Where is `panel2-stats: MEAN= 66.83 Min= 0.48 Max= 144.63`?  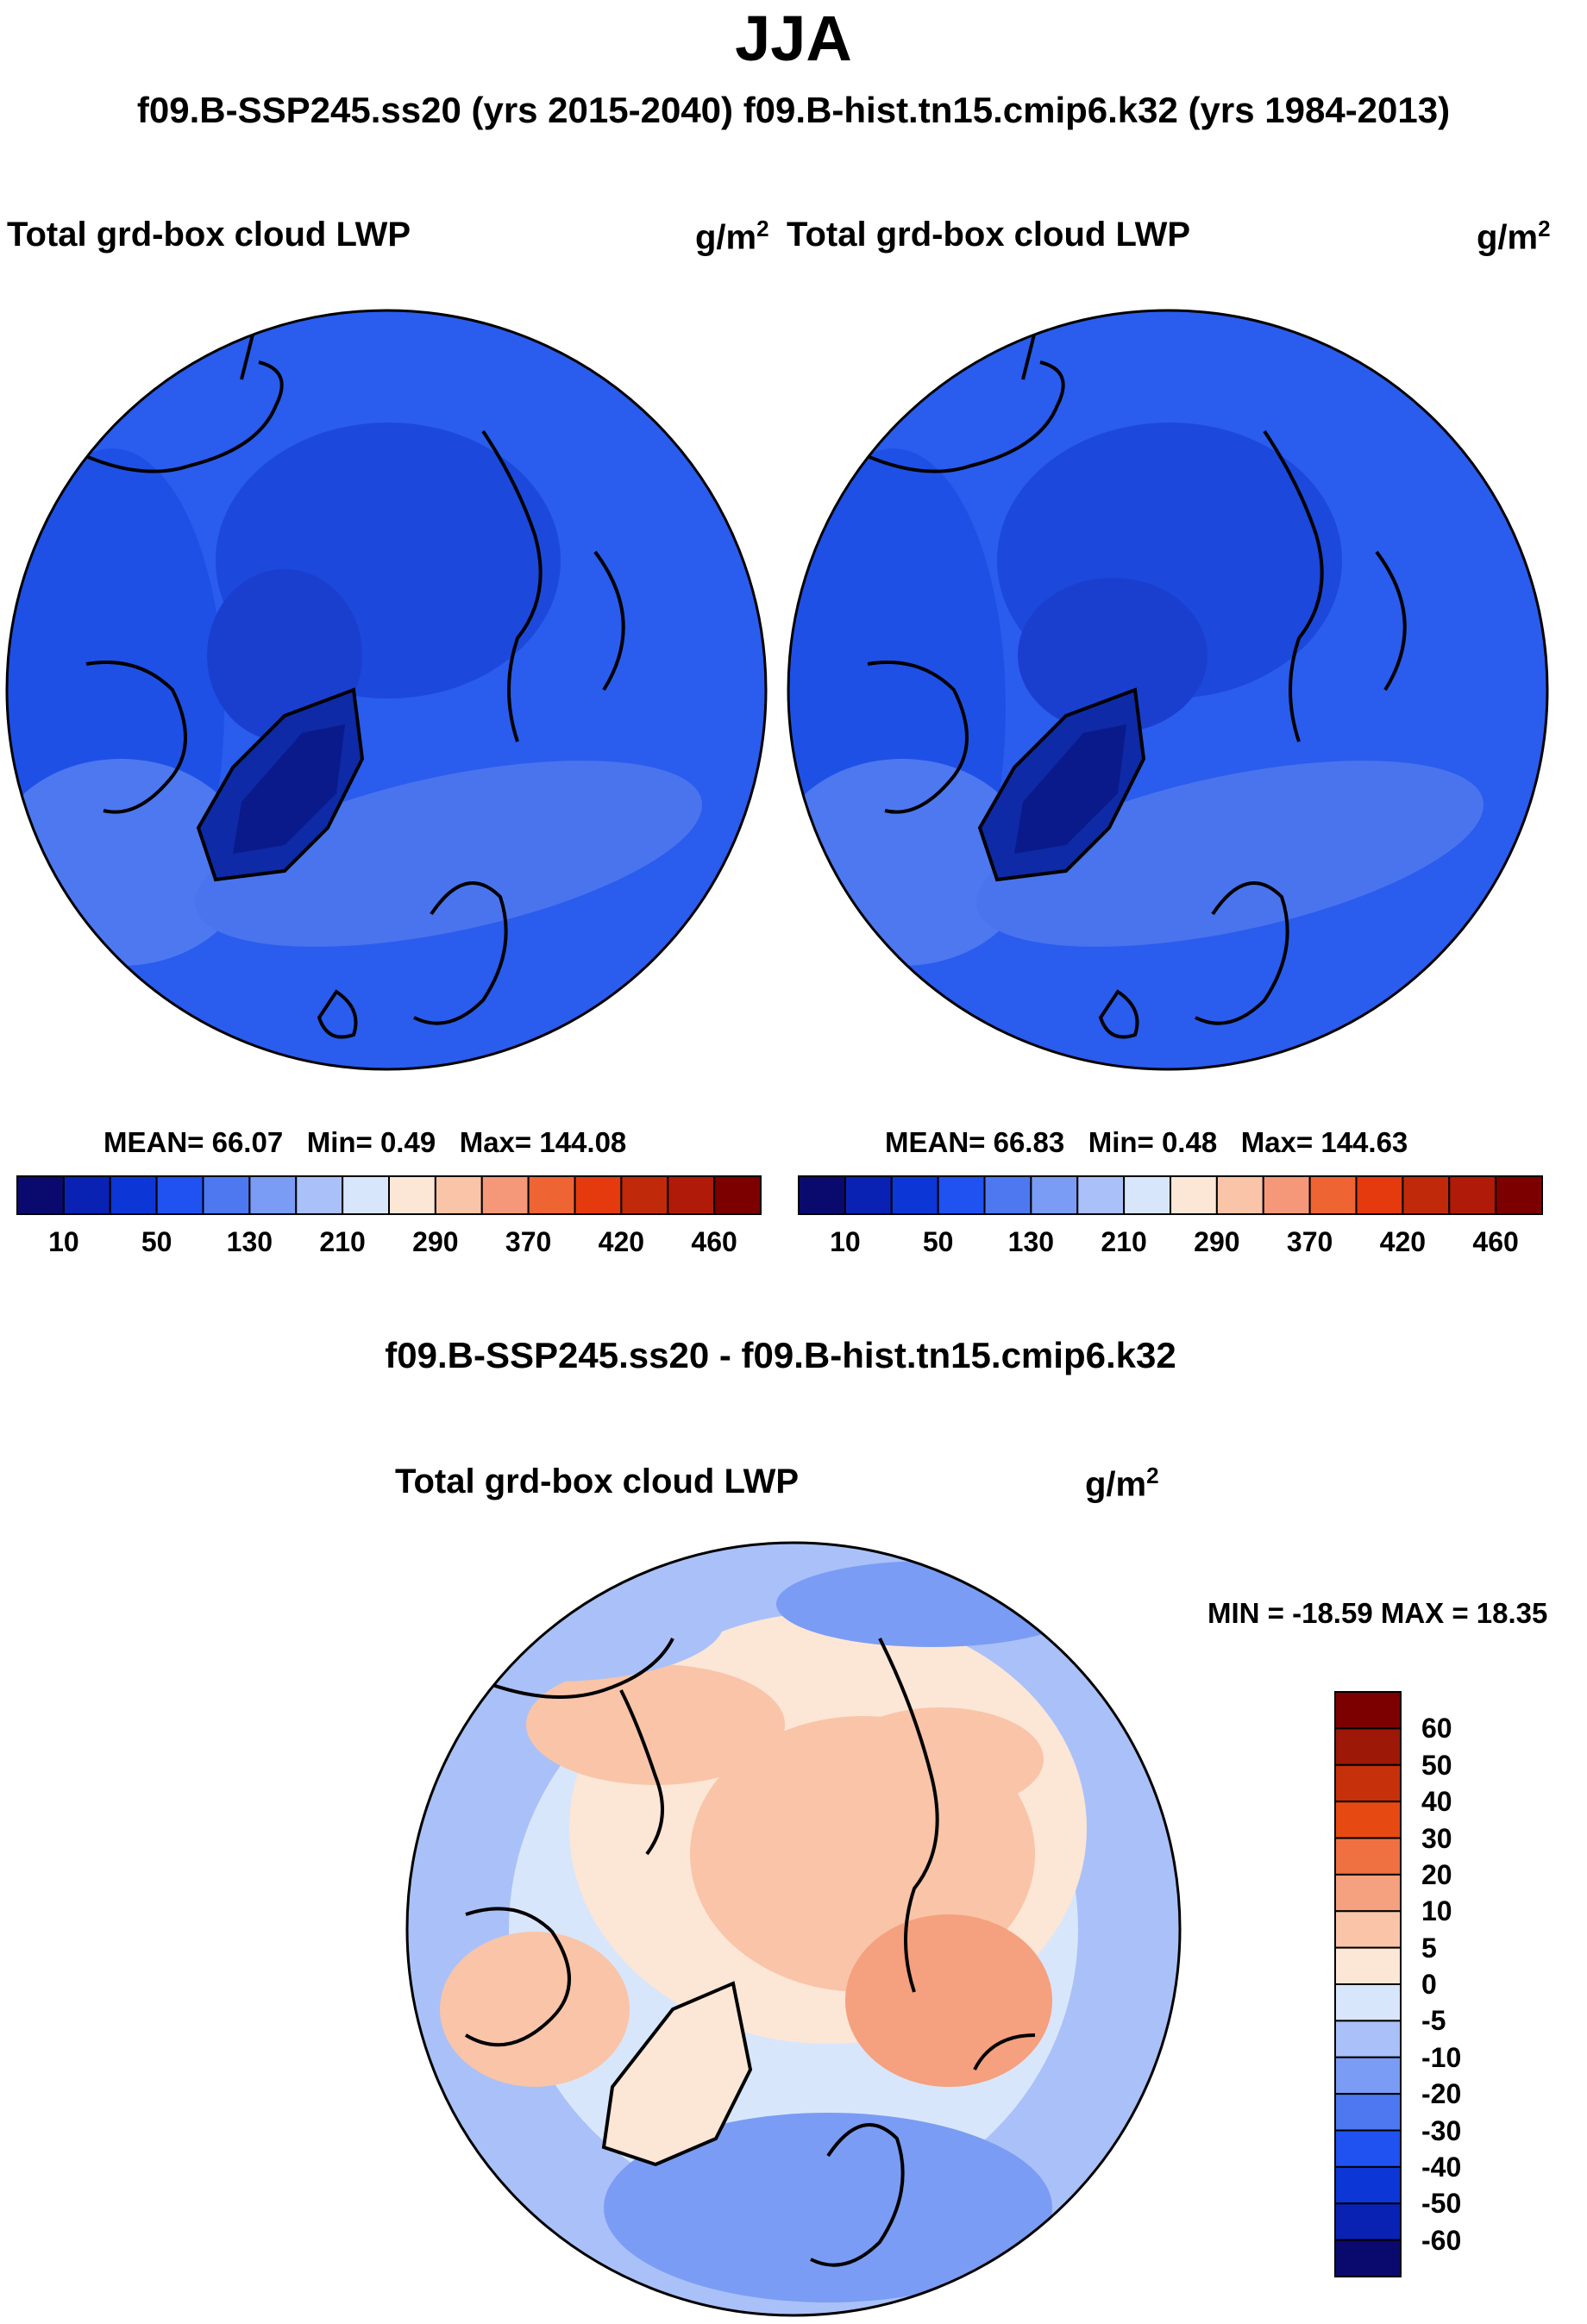
panel2-stats: MEAN= 66.83 Min= 0.48 Max= 144.63 is located at coordinates (1147, 1142).